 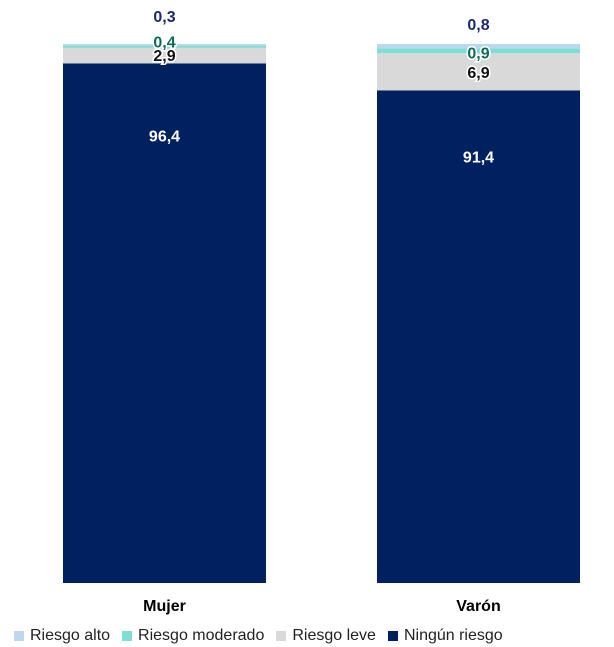 What do you see at coordinates (478, 606) in the screenshot?
I see `category-label-1: Varón` at bounding box center [478, 606].